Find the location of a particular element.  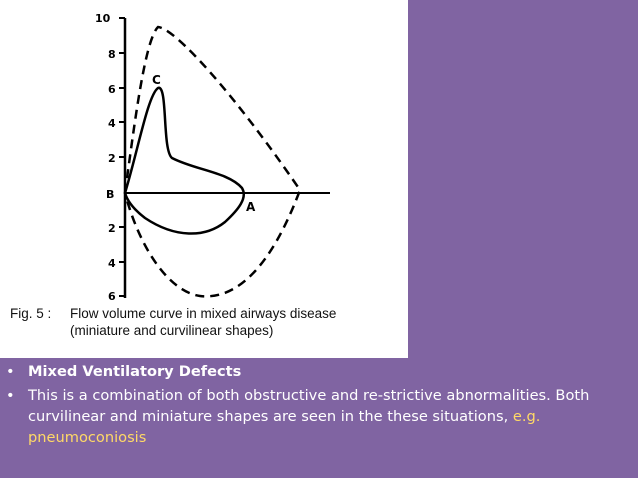

curve-label-a: A is located at coordinates (251, 207).